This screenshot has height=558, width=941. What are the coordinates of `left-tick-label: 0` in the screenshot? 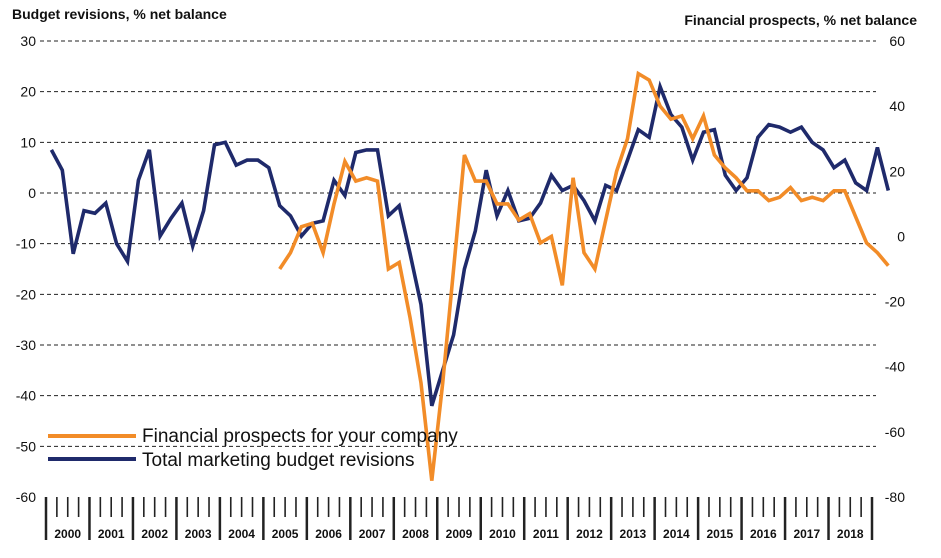 It's located at (32, 193).